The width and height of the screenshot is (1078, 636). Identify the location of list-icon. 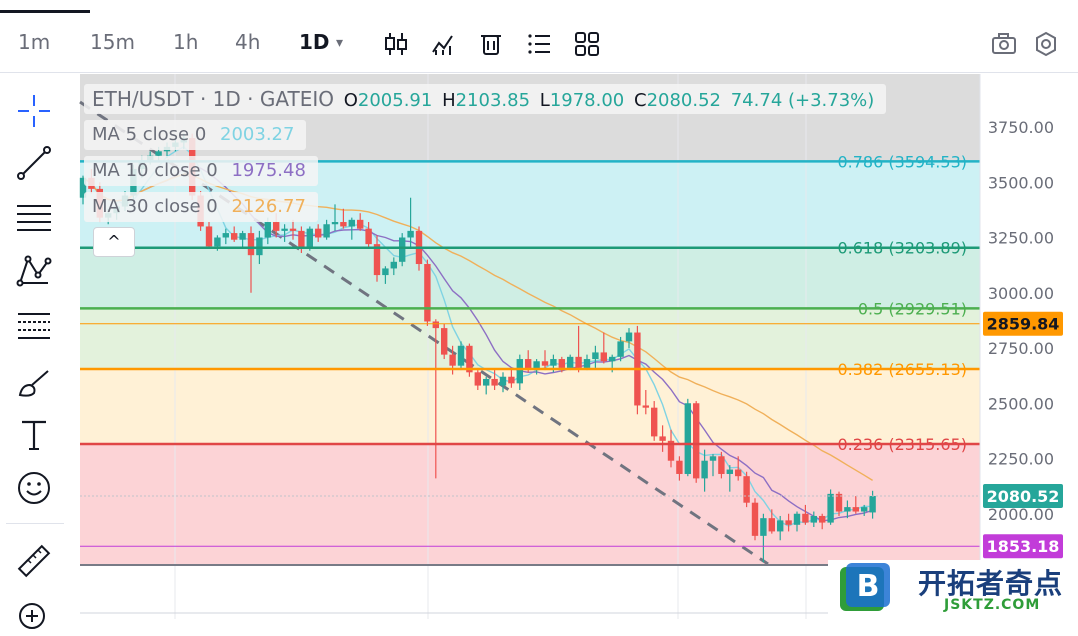
(539, 44).